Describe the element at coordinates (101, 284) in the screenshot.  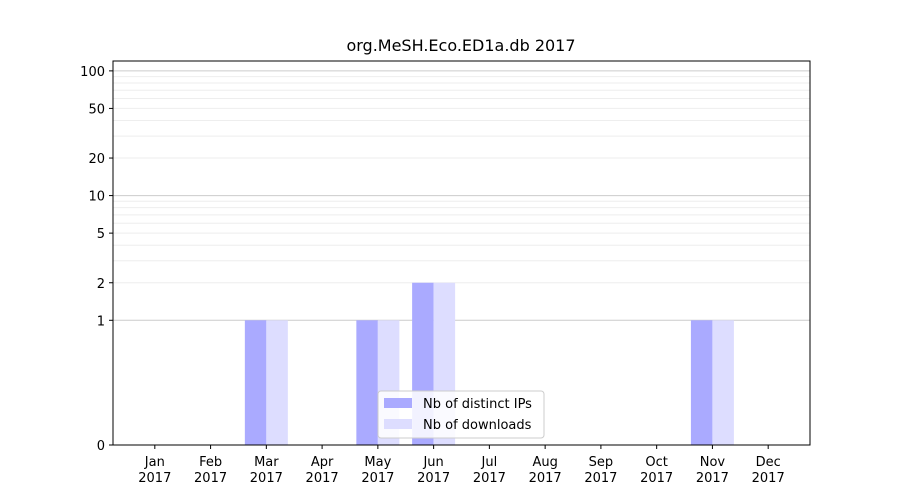
I see `y-tick-label: 2` at that location.